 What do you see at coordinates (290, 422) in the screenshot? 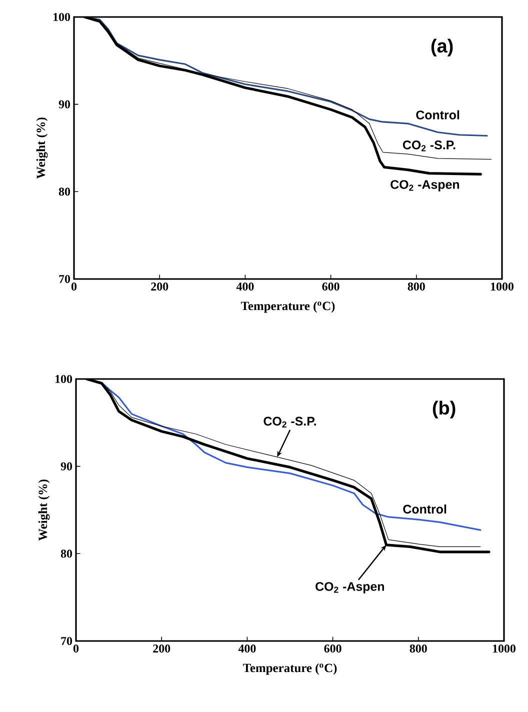
I see `text: CO$_{2}$ -S.P.` at bounding box center [290, 422].